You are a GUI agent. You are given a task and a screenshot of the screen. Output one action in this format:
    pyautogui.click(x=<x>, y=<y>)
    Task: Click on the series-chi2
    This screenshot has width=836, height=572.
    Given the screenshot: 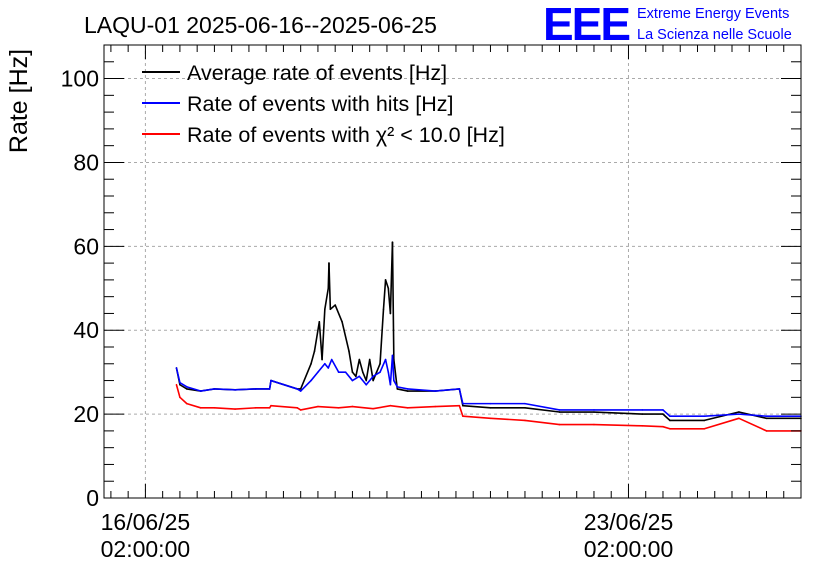 What is the action you would take?
    pyautogui.click(x=488, y=407)
    